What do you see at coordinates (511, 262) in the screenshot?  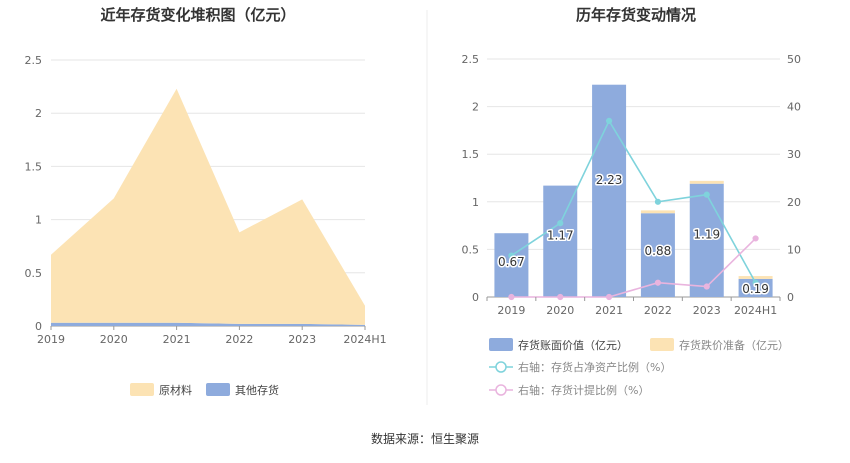 I see `bar-value-label: 0.67` at bounding box center [511, 262].